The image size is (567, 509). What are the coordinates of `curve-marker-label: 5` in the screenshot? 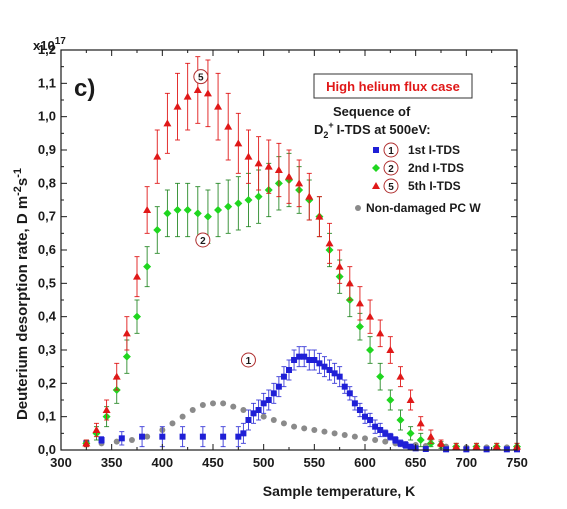 It's located at (201, 78).